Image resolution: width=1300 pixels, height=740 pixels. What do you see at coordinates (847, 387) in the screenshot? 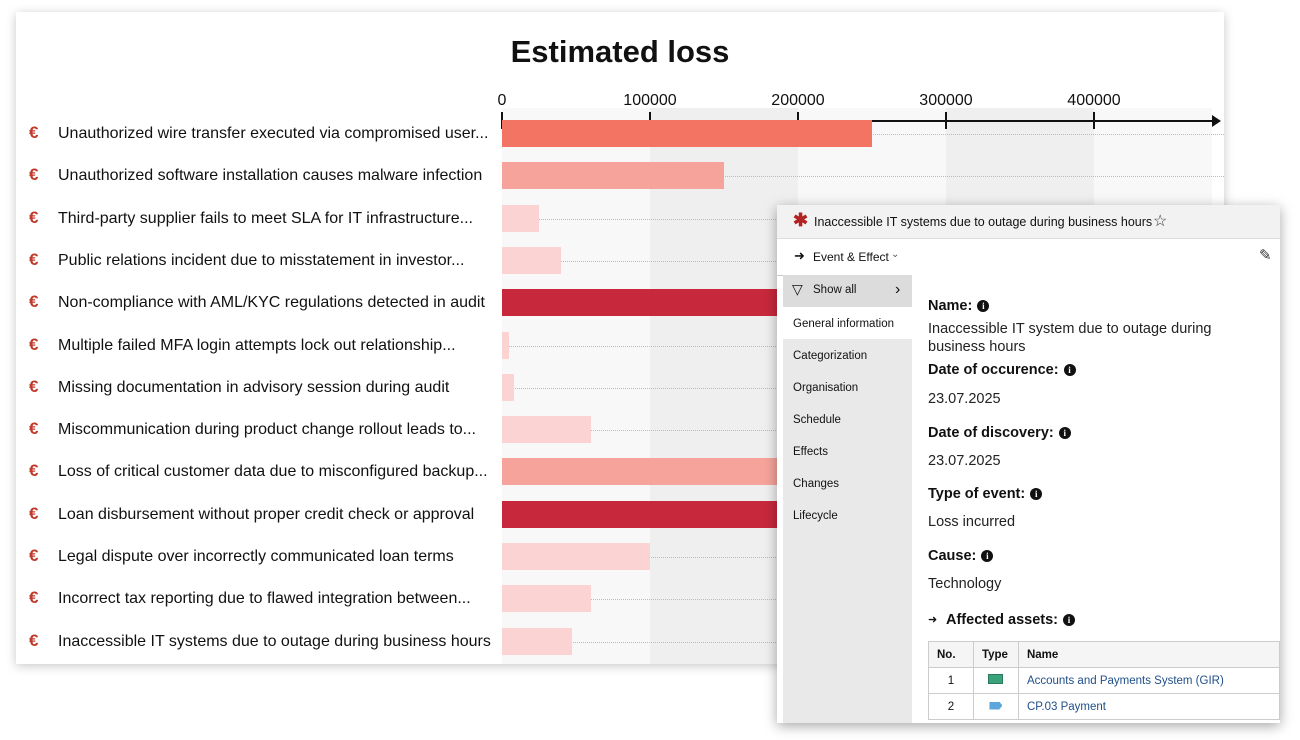
I see `nav-organisation: Organisation` at bounding box center [847, 387].